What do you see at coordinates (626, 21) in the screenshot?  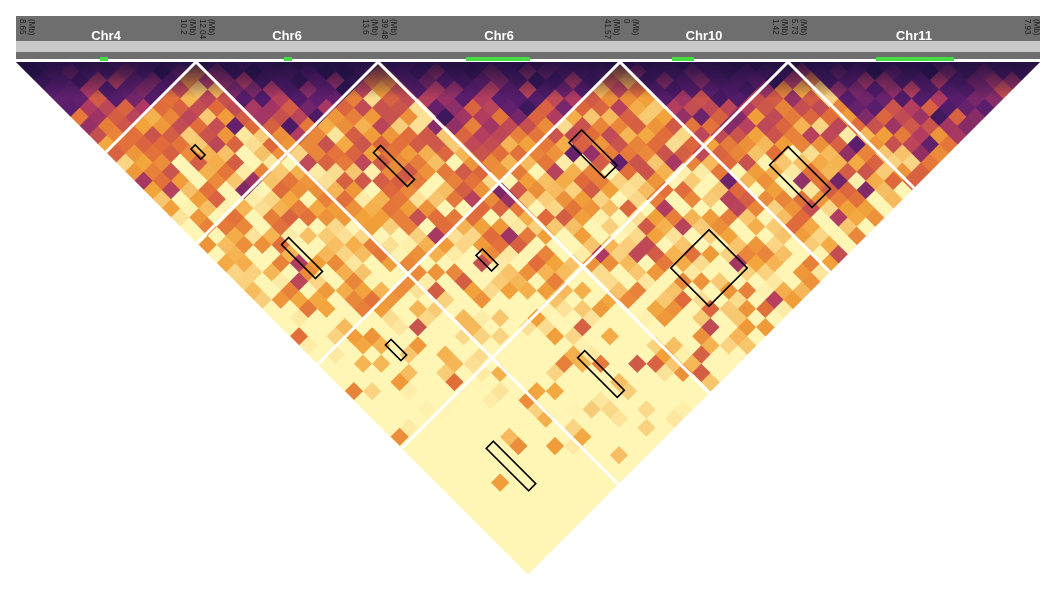 I see `region-start-label: 0` at bounding box center [626, 21].